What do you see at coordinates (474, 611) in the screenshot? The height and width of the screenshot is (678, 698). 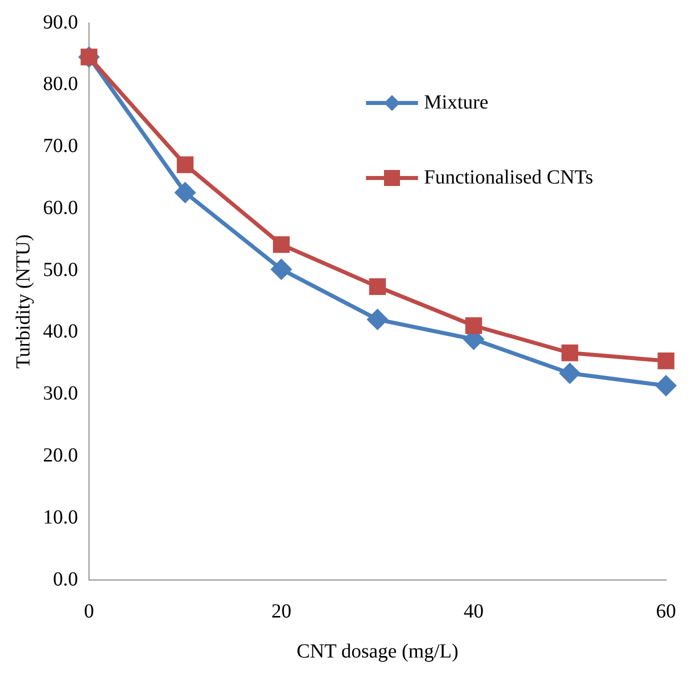 I see `x-tick-label: 40` at bounding box center [474, 611].